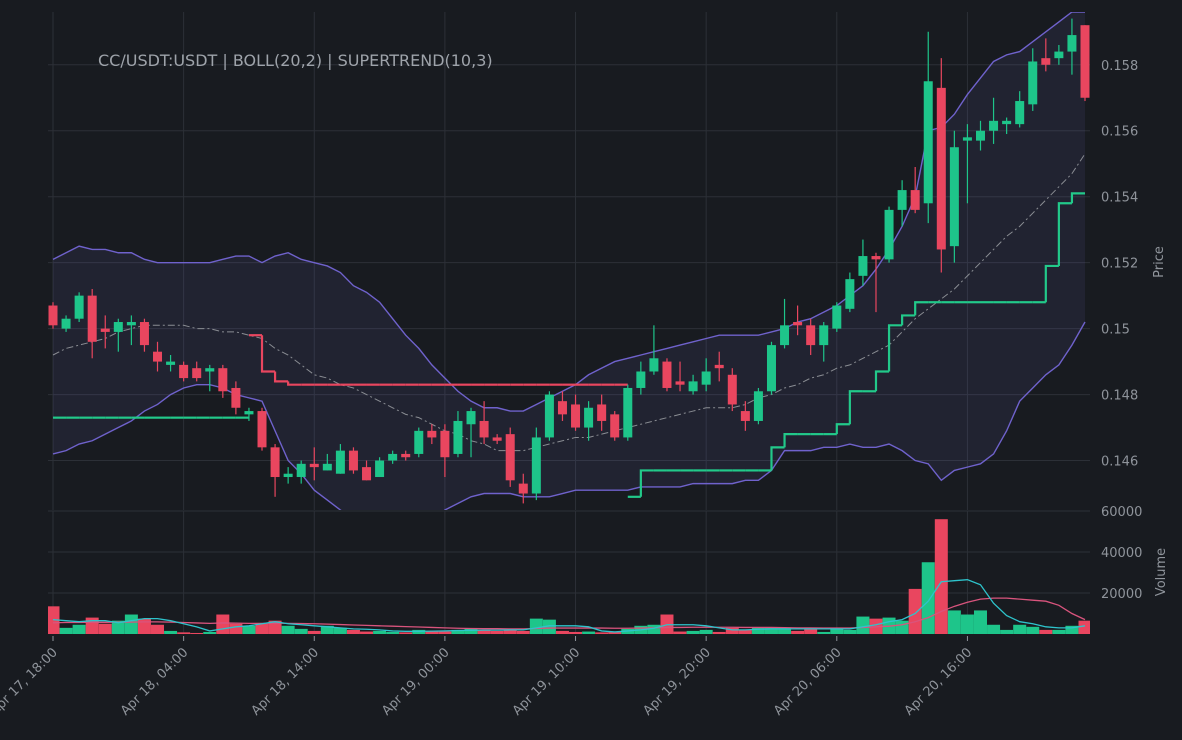 Image resolution: width=1182 pixels, height=740 pixels. I want to click on volume-tick-label: 20000, so click(1121, 594).